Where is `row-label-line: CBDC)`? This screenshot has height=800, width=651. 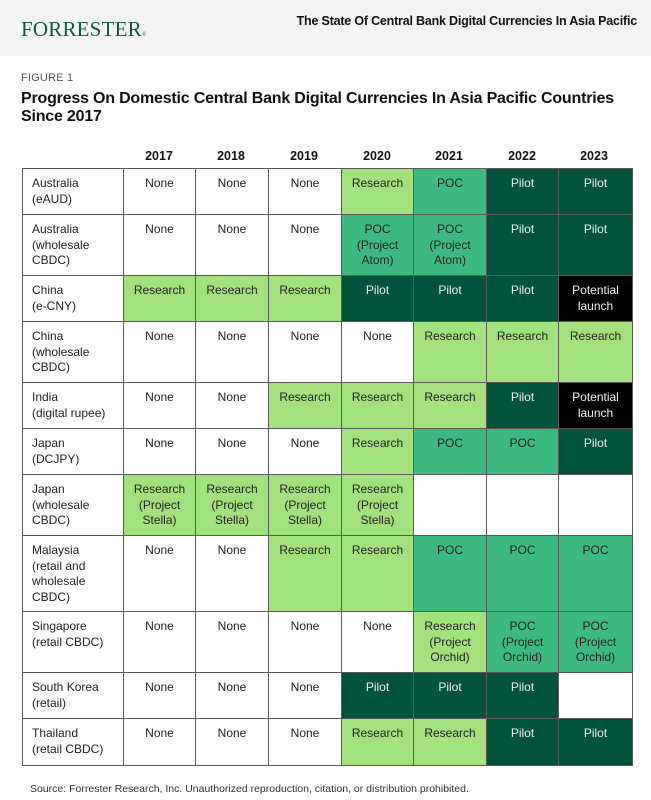
row-label-line: CBDC) is located at coordinates (51, 260).